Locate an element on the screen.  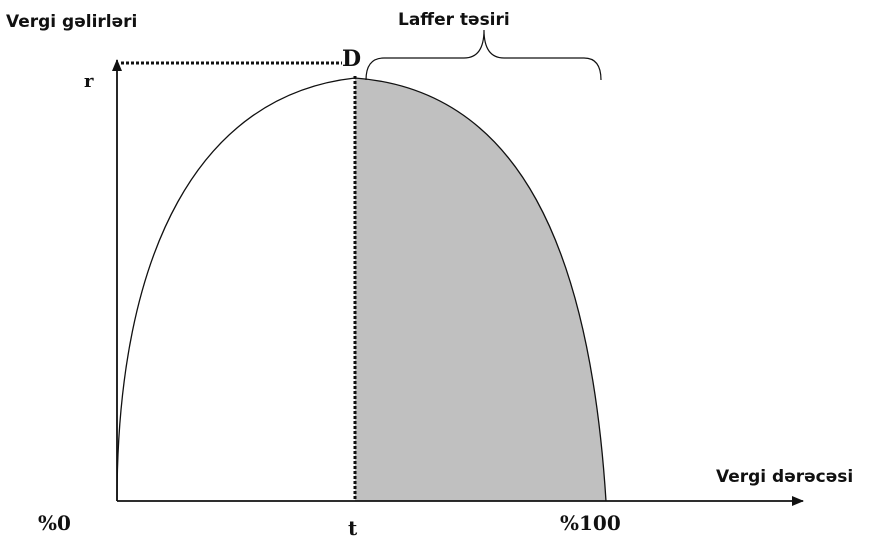
laffer-effect-brace is located at coordinates (483, 55).